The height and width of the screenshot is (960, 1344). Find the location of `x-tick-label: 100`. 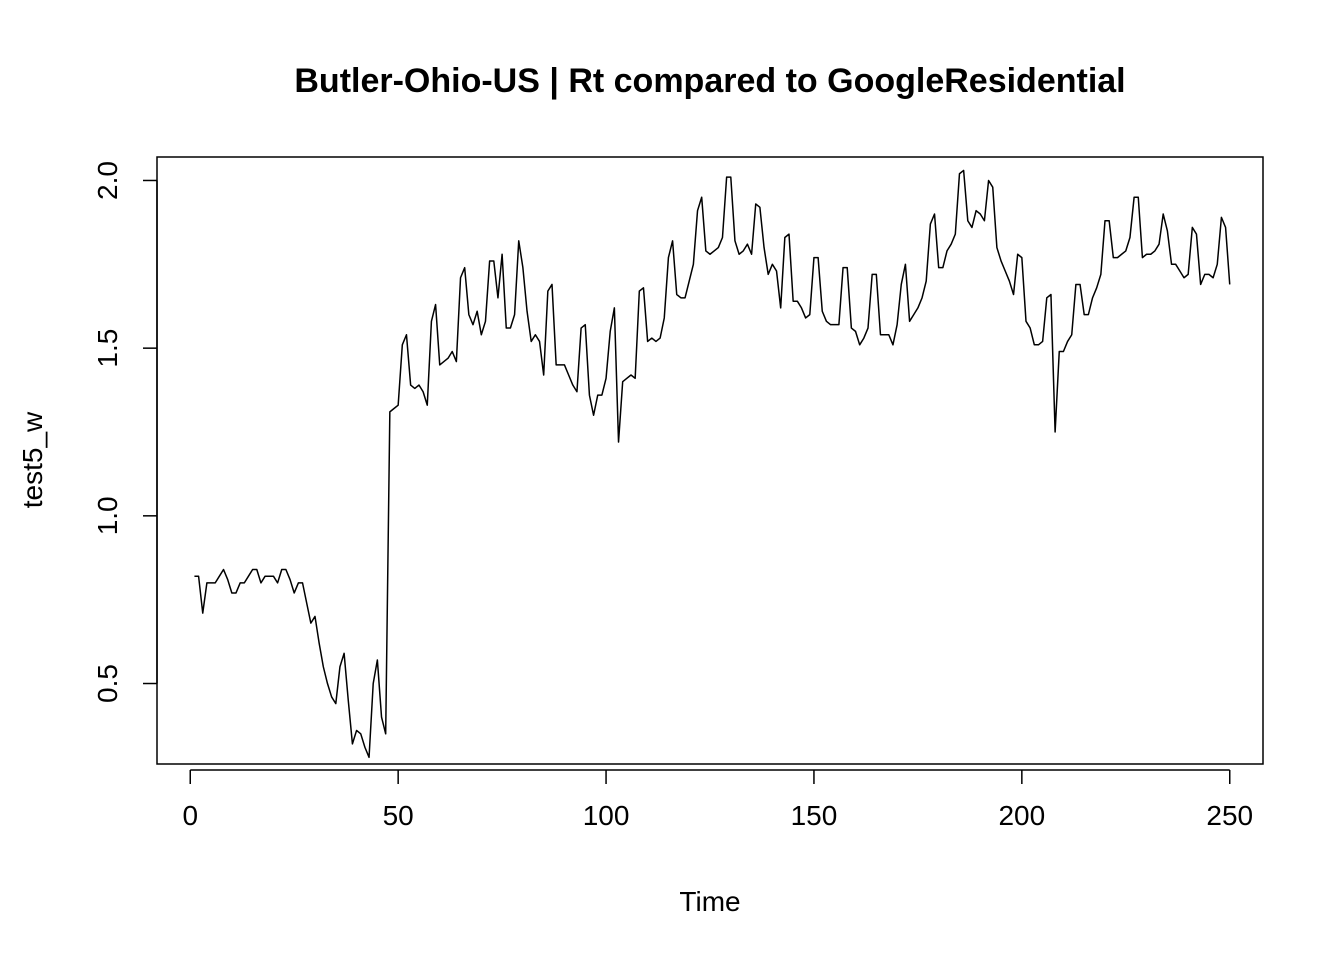

x-tick-label: 100 is located at coordinates (606, 815).